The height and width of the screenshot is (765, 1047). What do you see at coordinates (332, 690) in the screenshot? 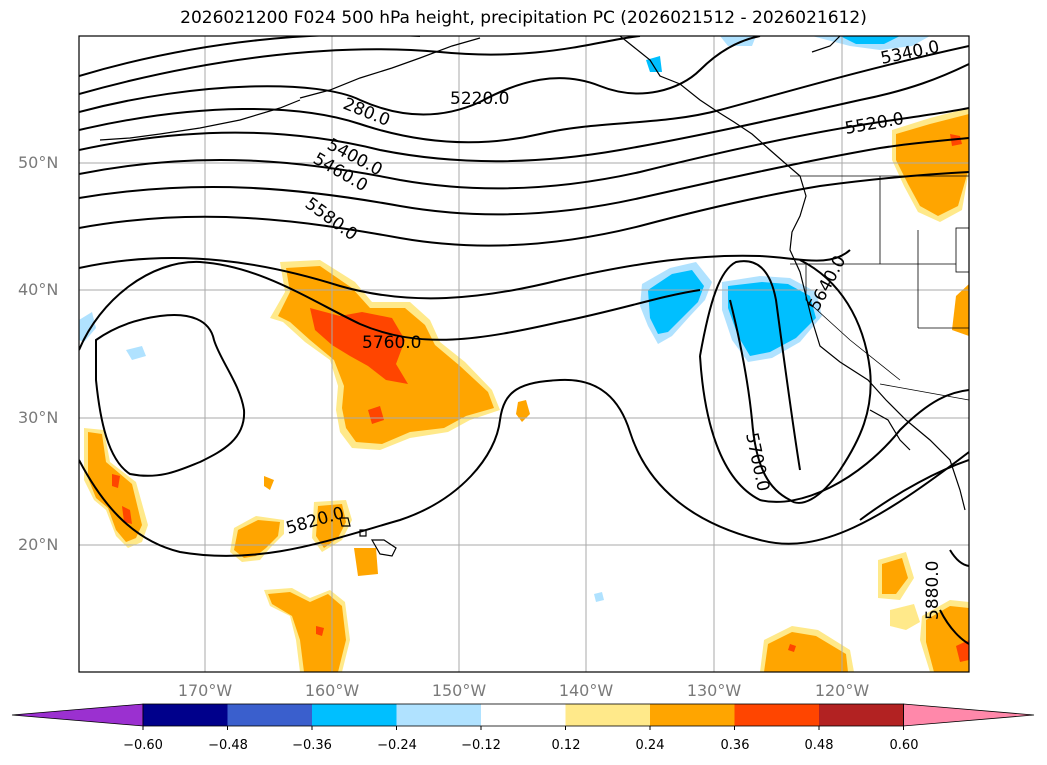
I see `lon-label-160w: 160°W` at bounding box center [332, 690].